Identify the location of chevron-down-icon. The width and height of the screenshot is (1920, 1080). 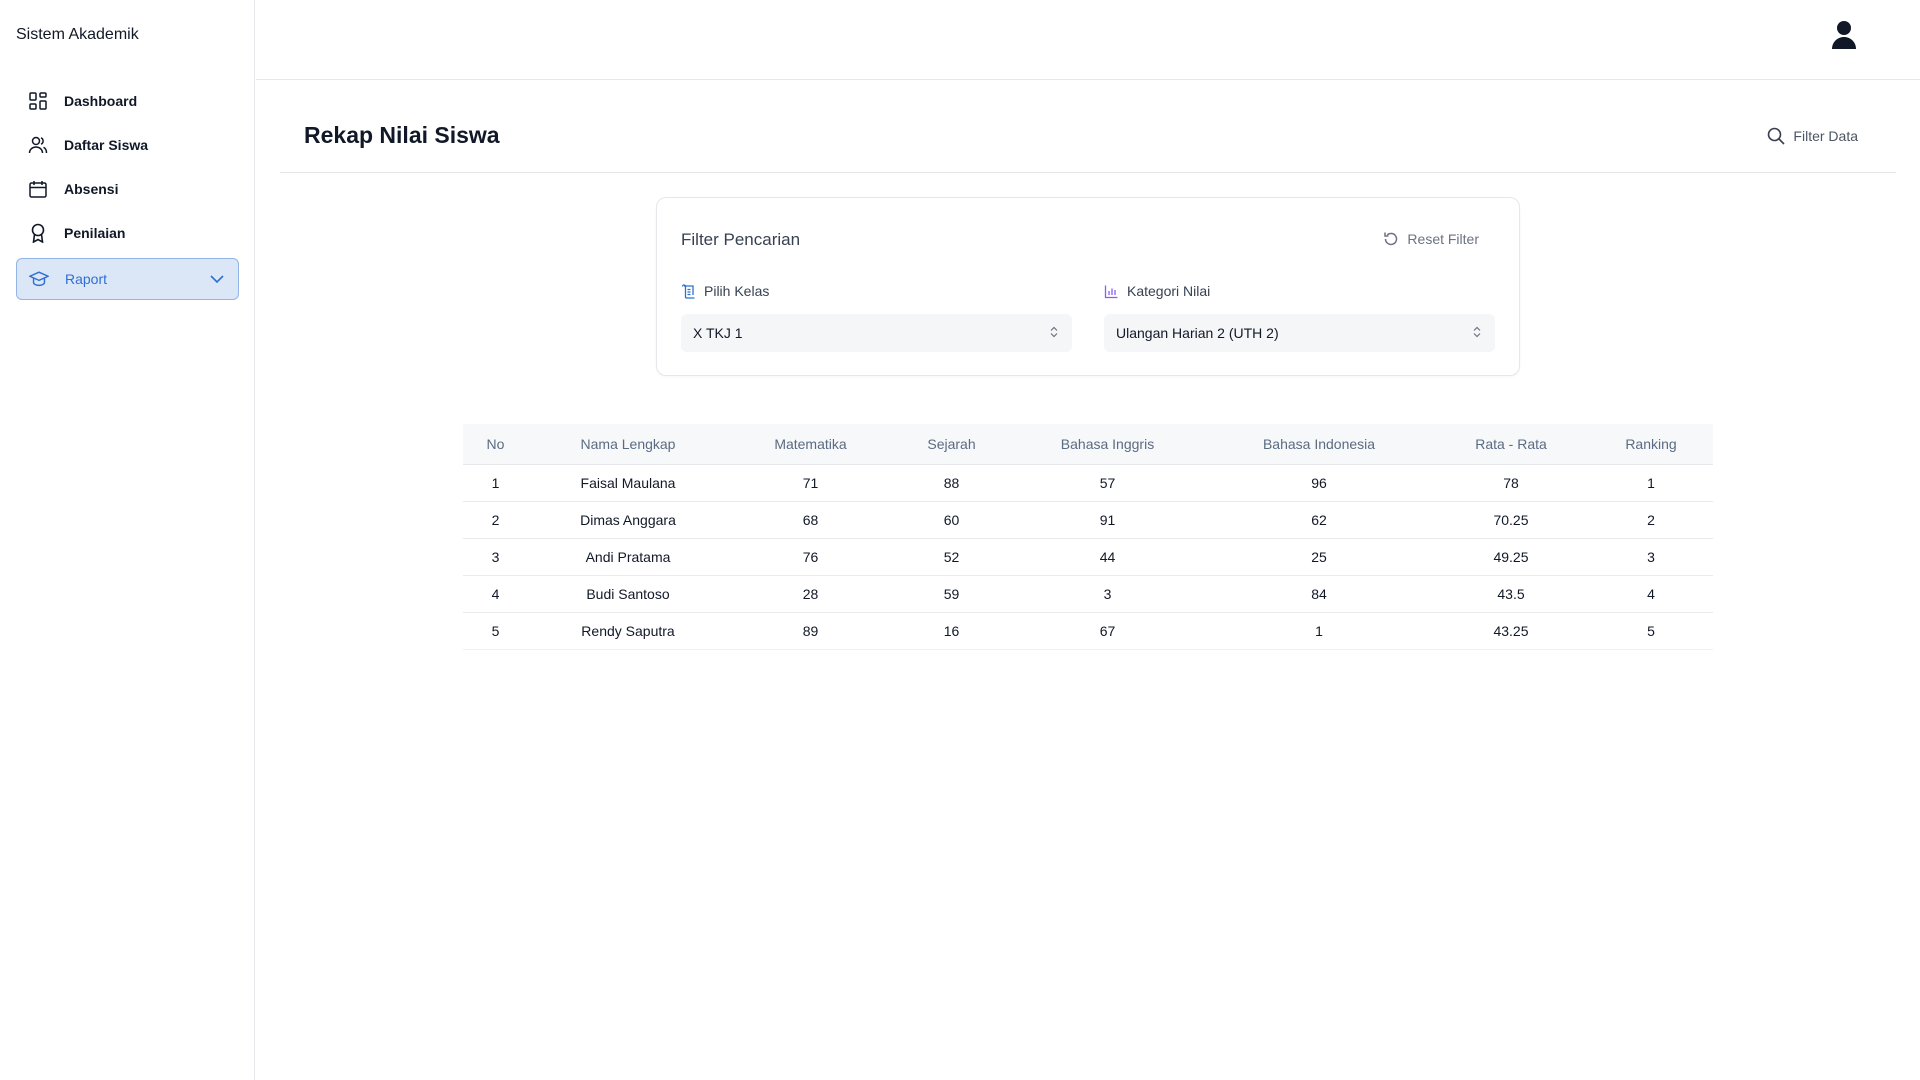
(217, 279).